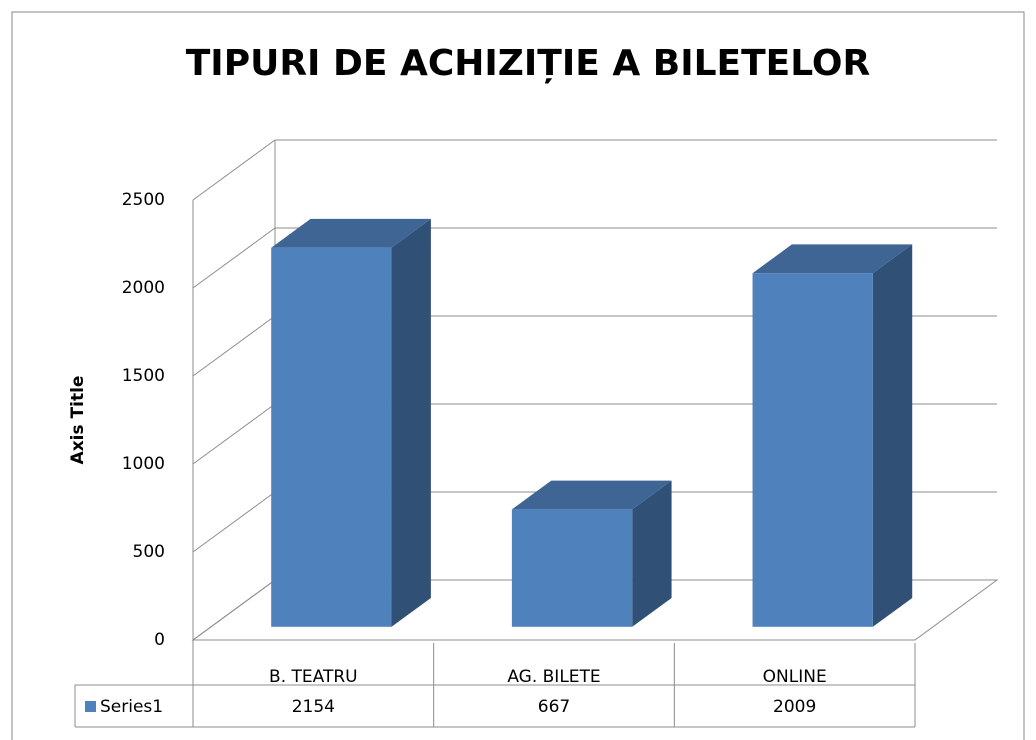 This screenshot has width=1036, height=740. I want to click on x-tick-label: ONLINE, so click(795, 677).